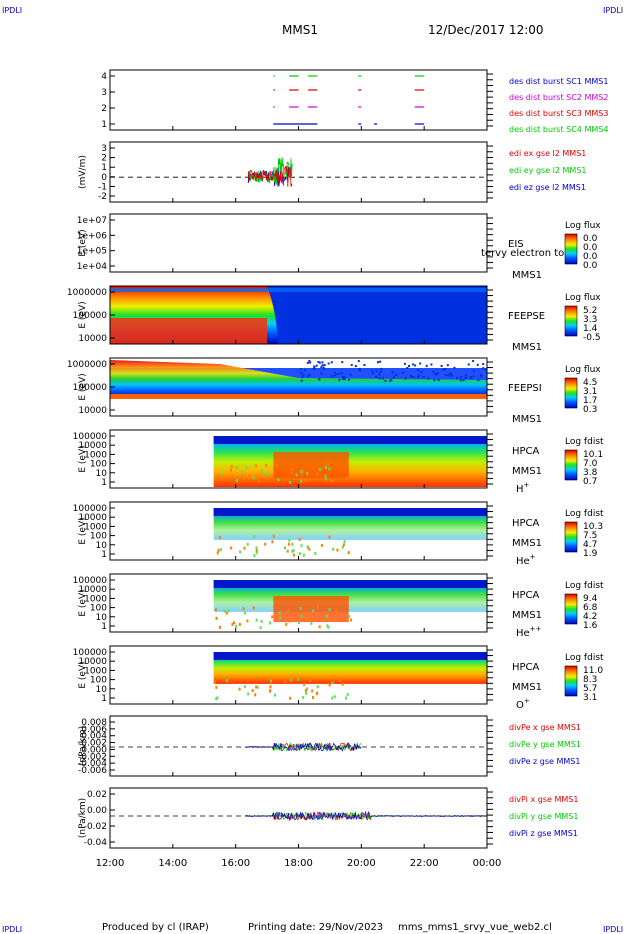 The height and width of the screenshot is (934, 630). I want to click on species-label: H+, so click(523, 488).